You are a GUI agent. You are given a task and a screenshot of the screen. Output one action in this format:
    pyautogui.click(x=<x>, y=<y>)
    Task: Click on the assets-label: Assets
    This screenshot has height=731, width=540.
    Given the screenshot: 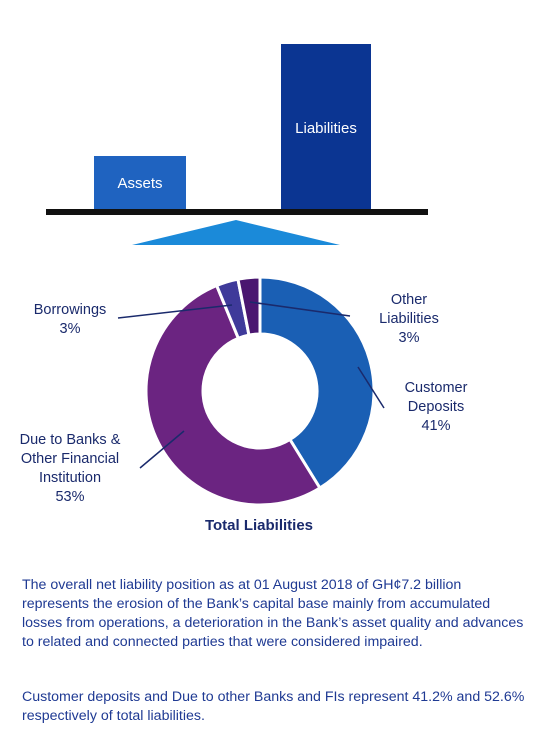 What is the action you would take?
    pyautogui.click(x=139, y=183)
    